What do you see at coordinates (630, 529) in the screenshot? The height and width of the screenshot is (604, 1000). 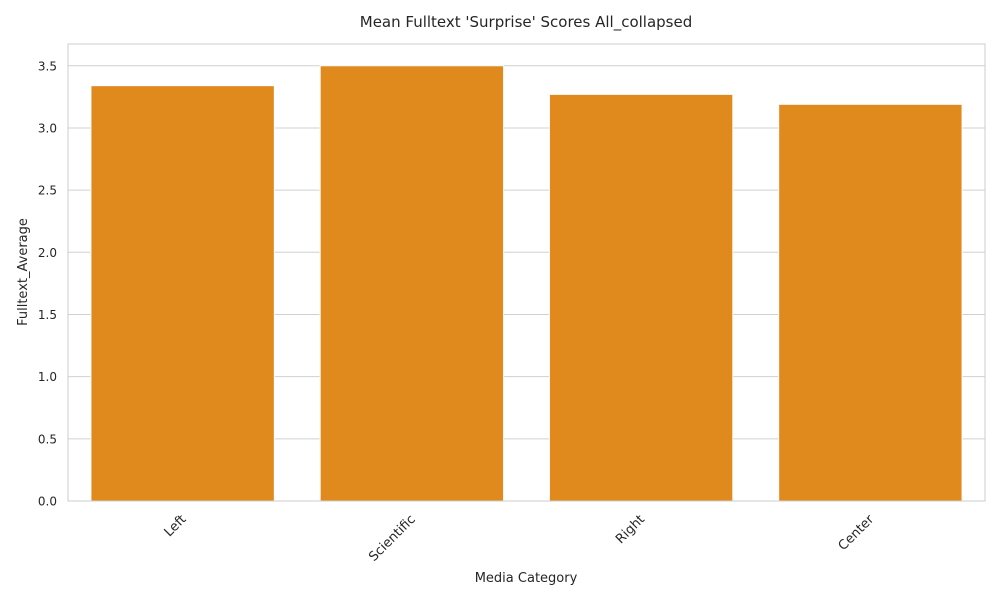 I see `x-tick-label: Right` at bounding box center [630, 529].